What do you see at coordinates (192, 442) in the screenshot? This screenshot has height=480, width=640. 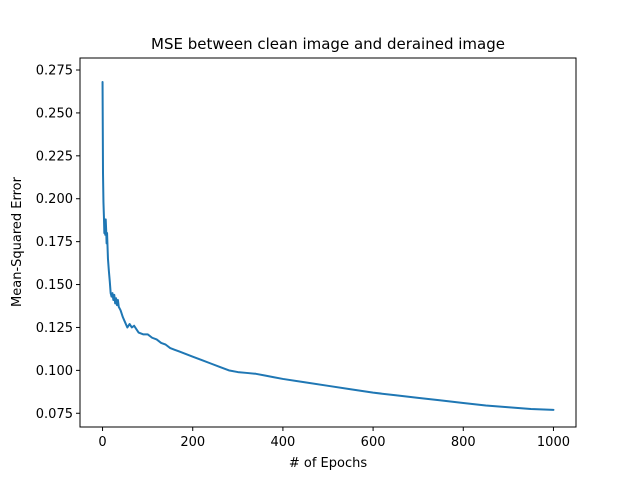 I see `x-tick-label: 200` at bounding box center [192, 442].